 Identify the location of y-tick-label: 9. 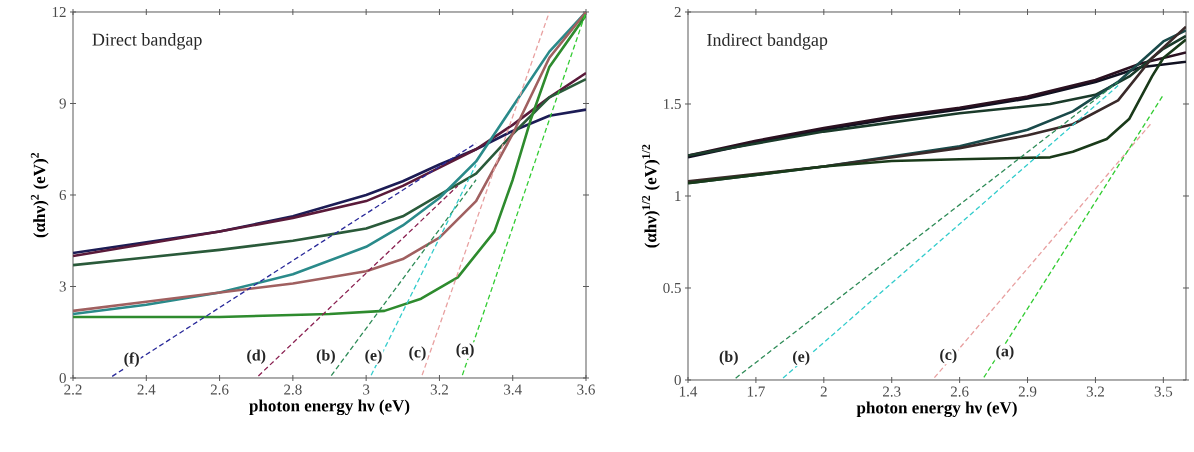
(62, 103).